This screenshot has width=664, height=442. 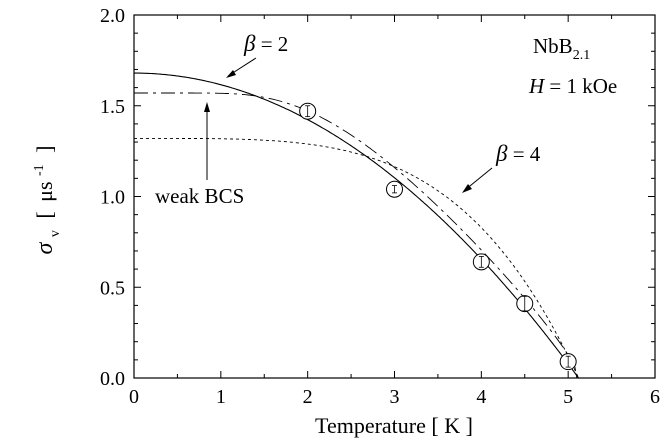 I want to click on sample-label: NbB2.1, so click(x=561, y=48).